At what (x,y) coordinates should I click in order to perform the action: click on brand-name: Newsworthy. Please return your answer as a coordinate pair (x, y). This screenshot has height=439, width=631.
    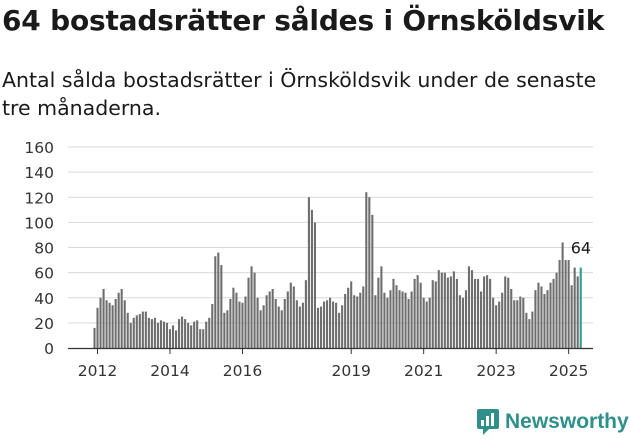
    Looking at the image, I should click on (567, 421).